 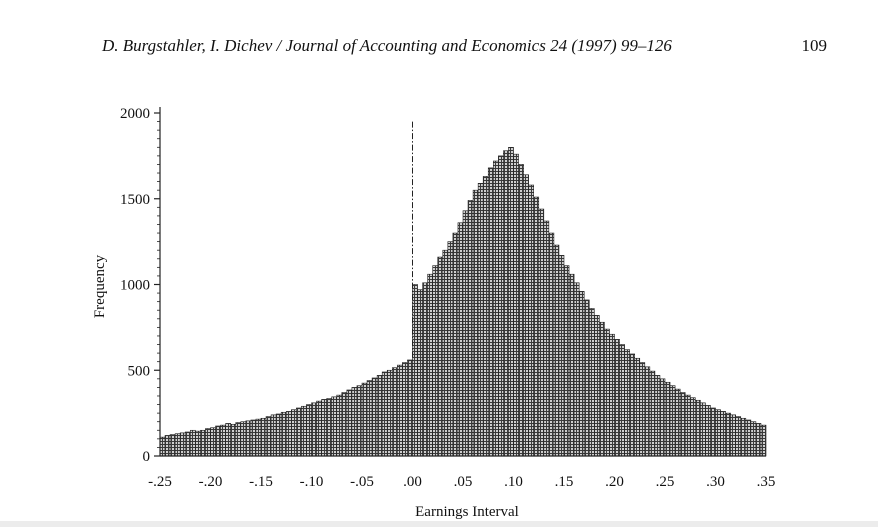 I want to click on x-tick-label: .05, so click(x=463, y=482).